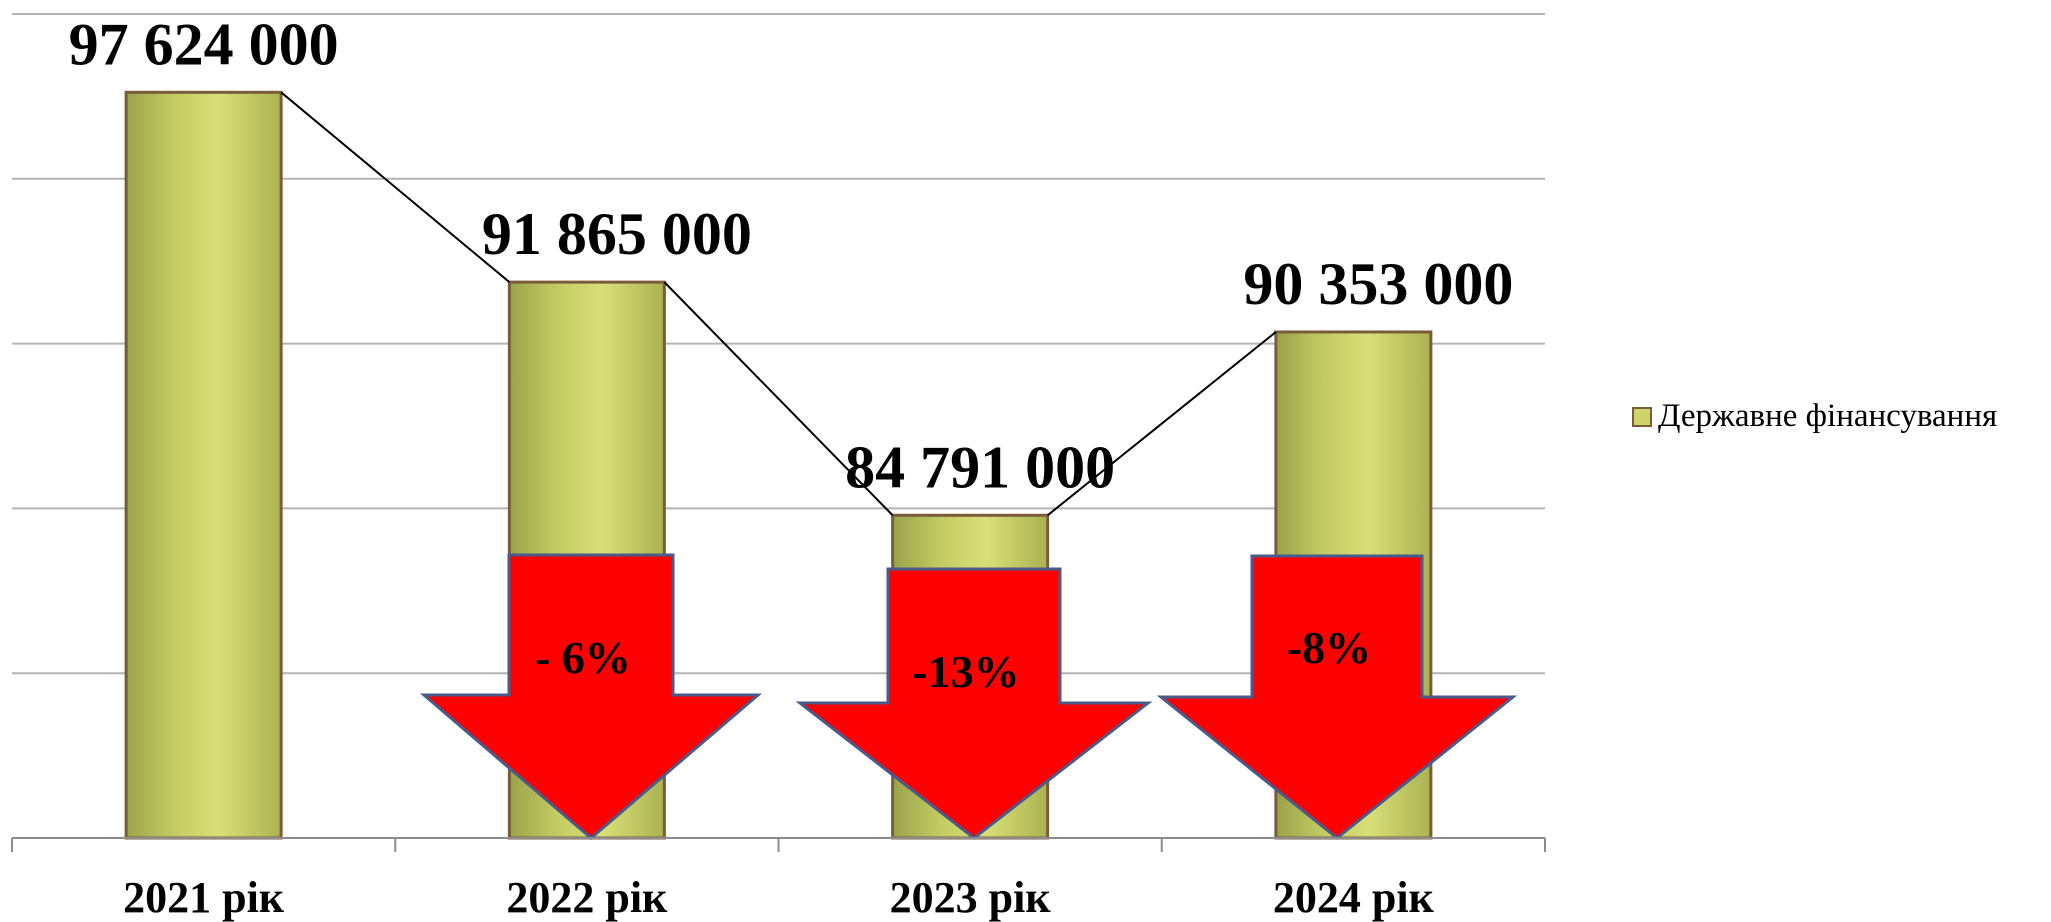 This screenshot has width=2051, height=922. Describe the element at coordinates (971, 897) in the screenshot. I see `x-tick-label: 2023 рік` at that location.